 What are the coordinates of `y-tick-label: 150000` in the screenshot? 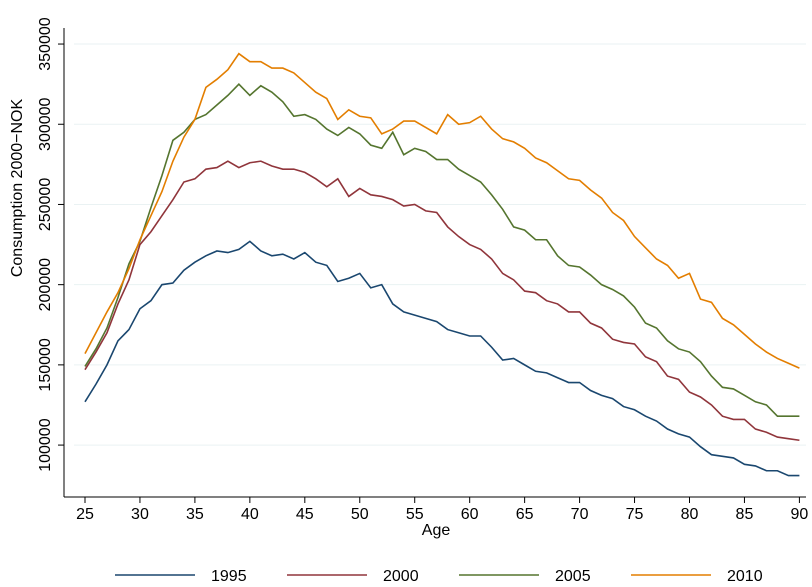 It's located at (45, 364).